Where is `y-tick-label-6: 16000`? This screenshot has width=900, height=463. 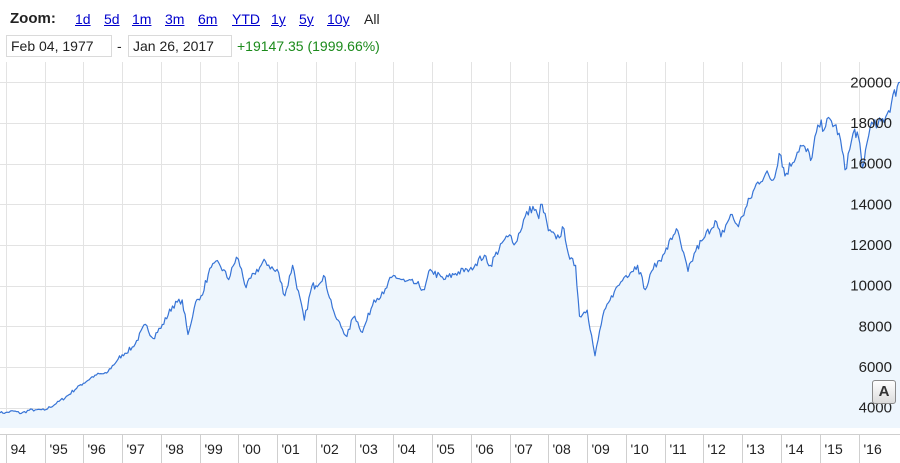
y-tick-label-6: 16000 is located at coordinates (871, 164).